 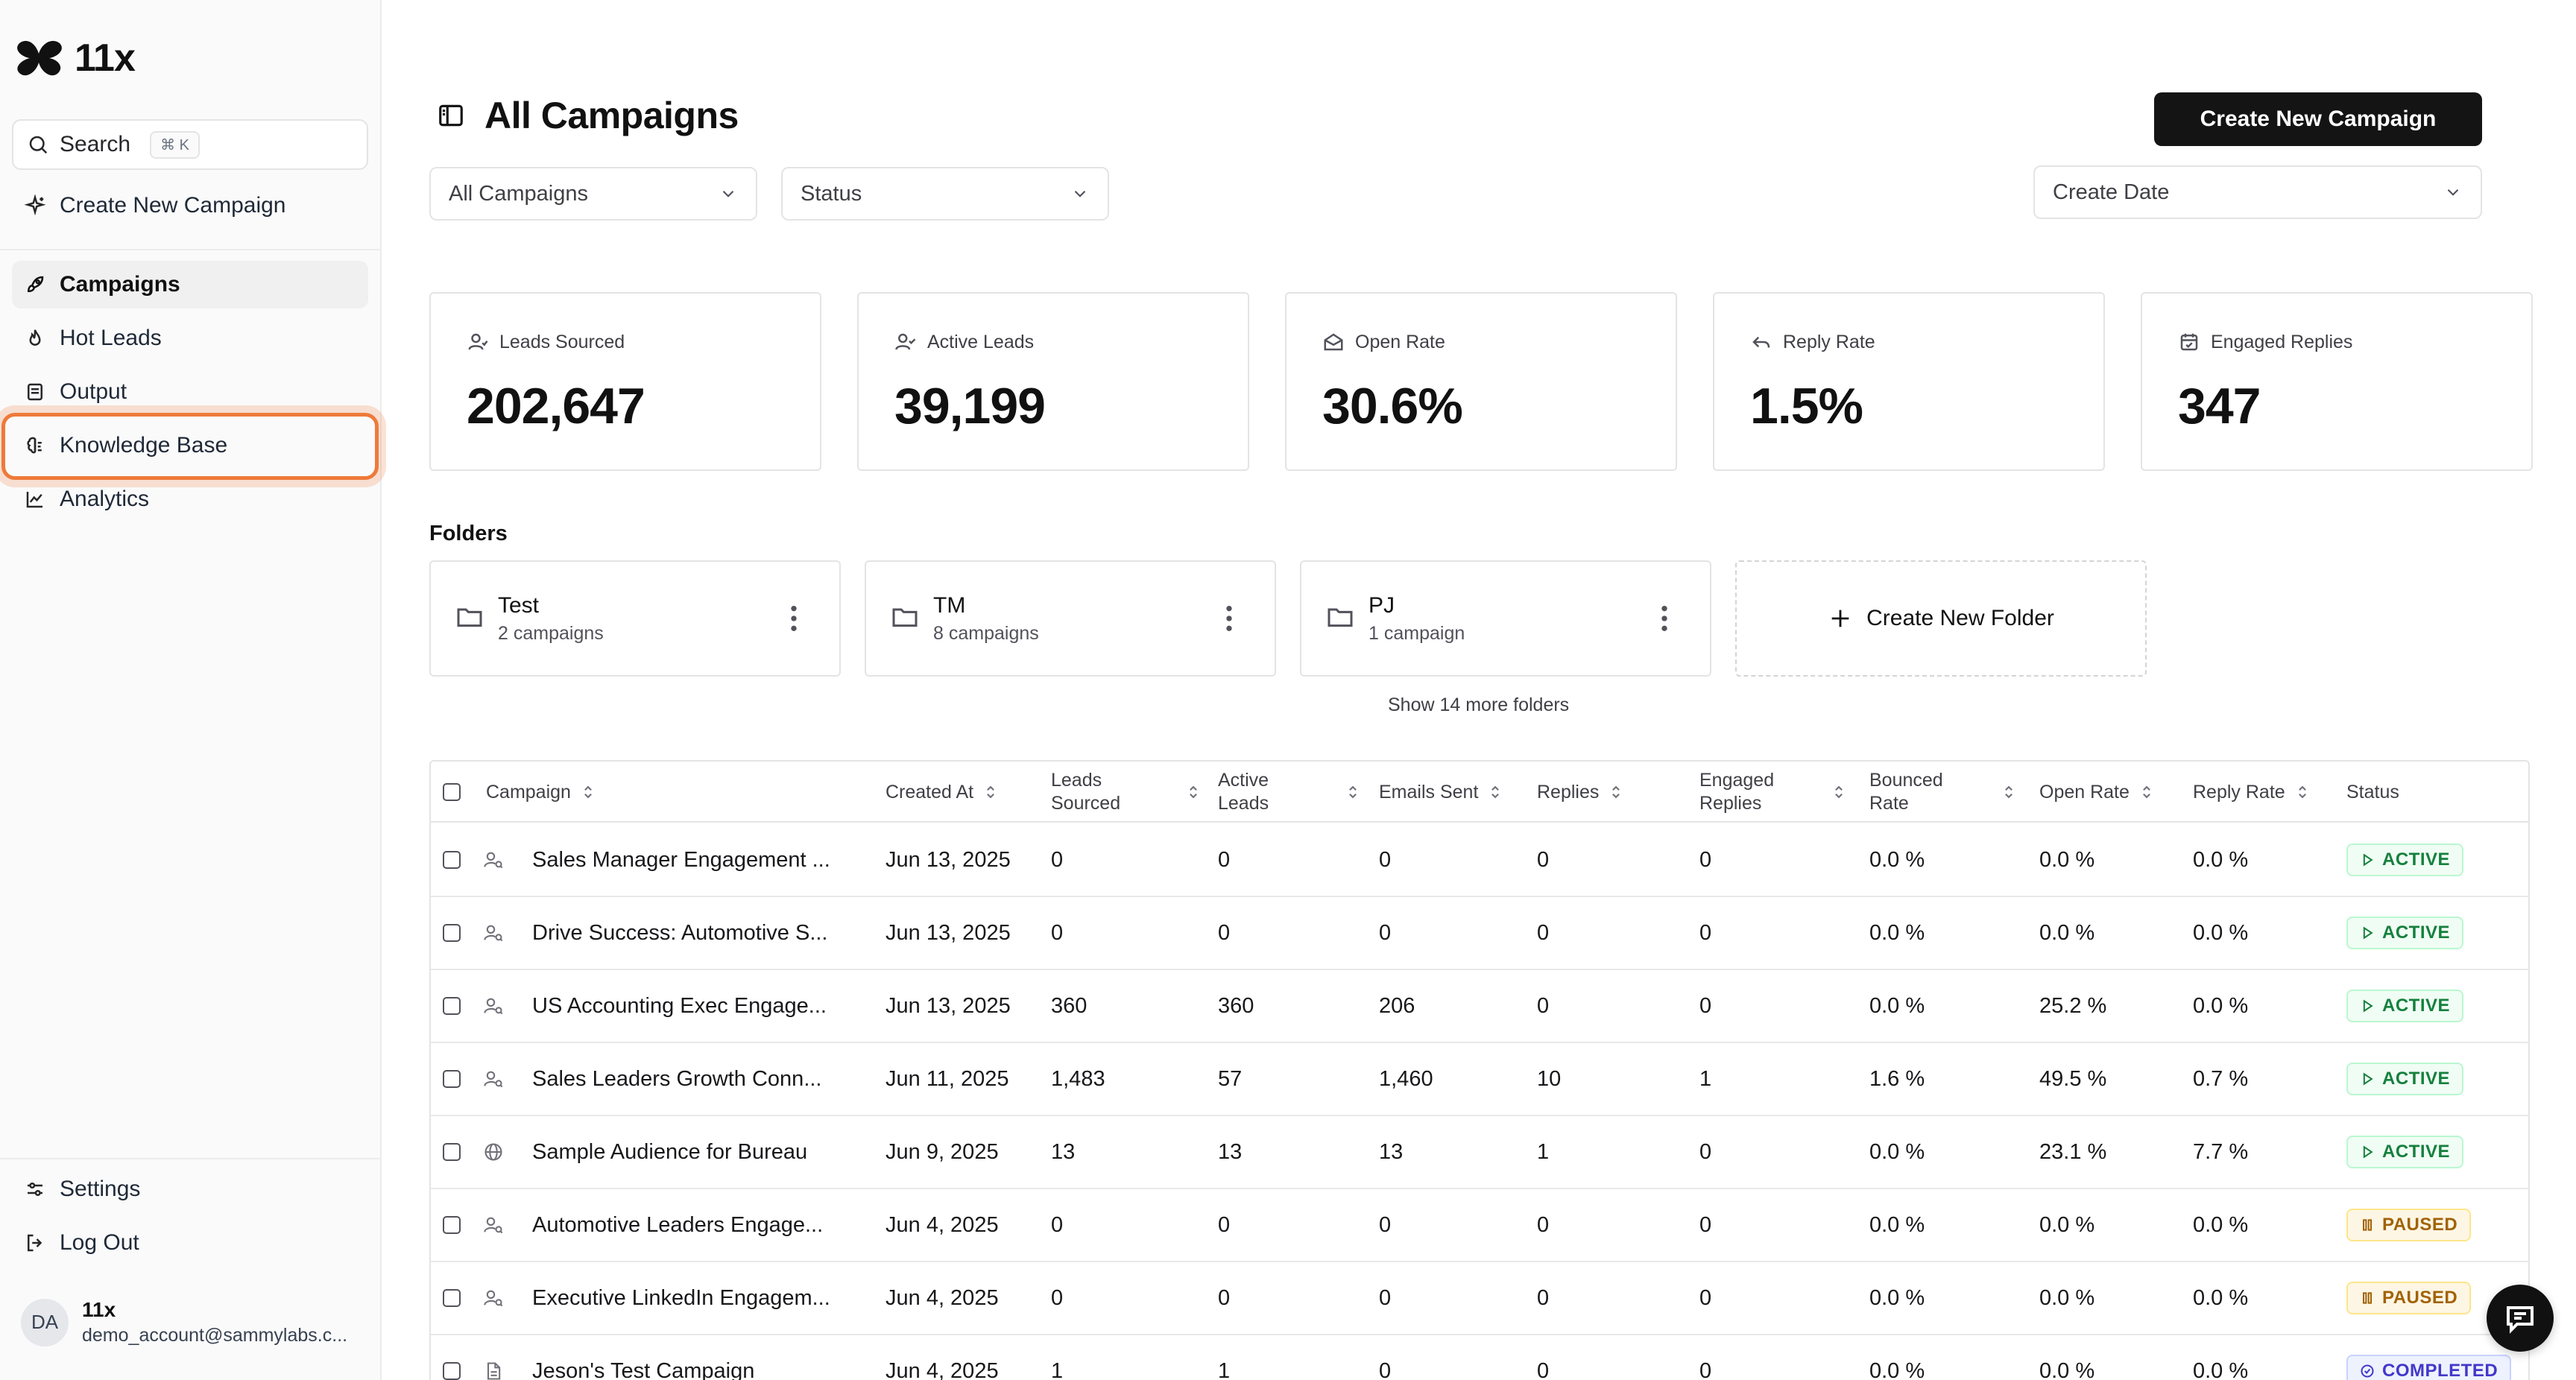 I want to click on folder-card-test: Test 2 campaigns, so click(x=635, y=619).